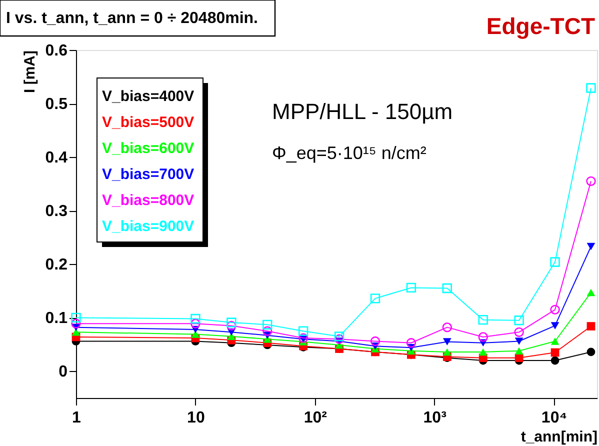 The image size is (599, 446). I want to click on chart-title: I vs. t_ann, t_ann = 0 ÷ 20480min., so click(132, 18).